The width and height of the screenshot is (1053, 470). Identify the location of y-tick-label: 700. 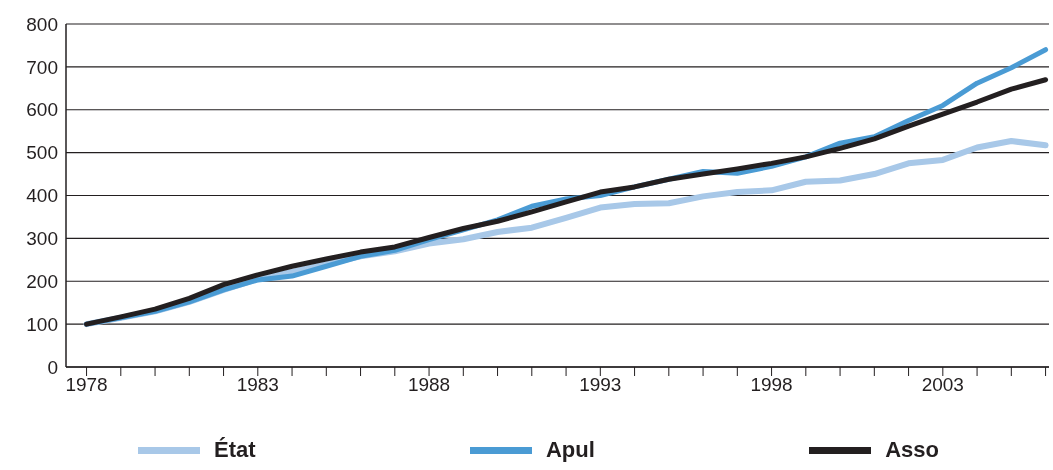
(42, 67).